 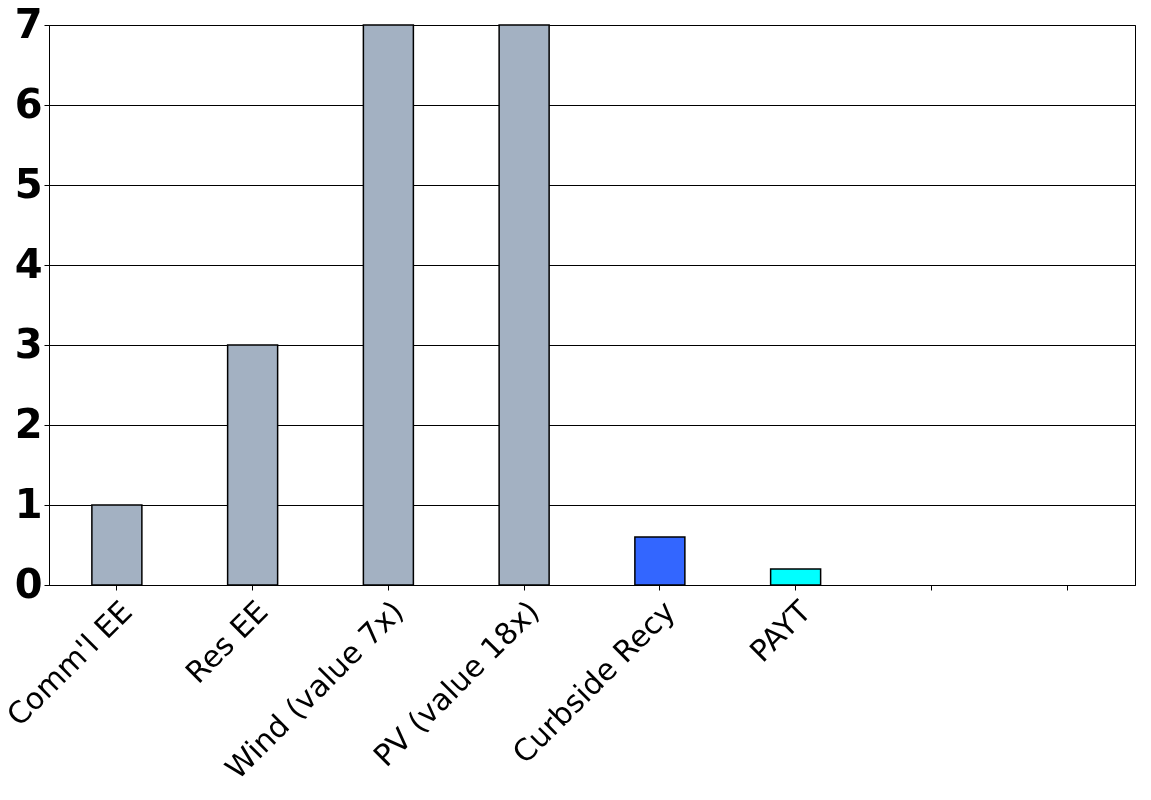 What do you see at coordinates (28, 583) in the screenshot?
I see `y-tick-label: 0` at bounding box center [28, 583].